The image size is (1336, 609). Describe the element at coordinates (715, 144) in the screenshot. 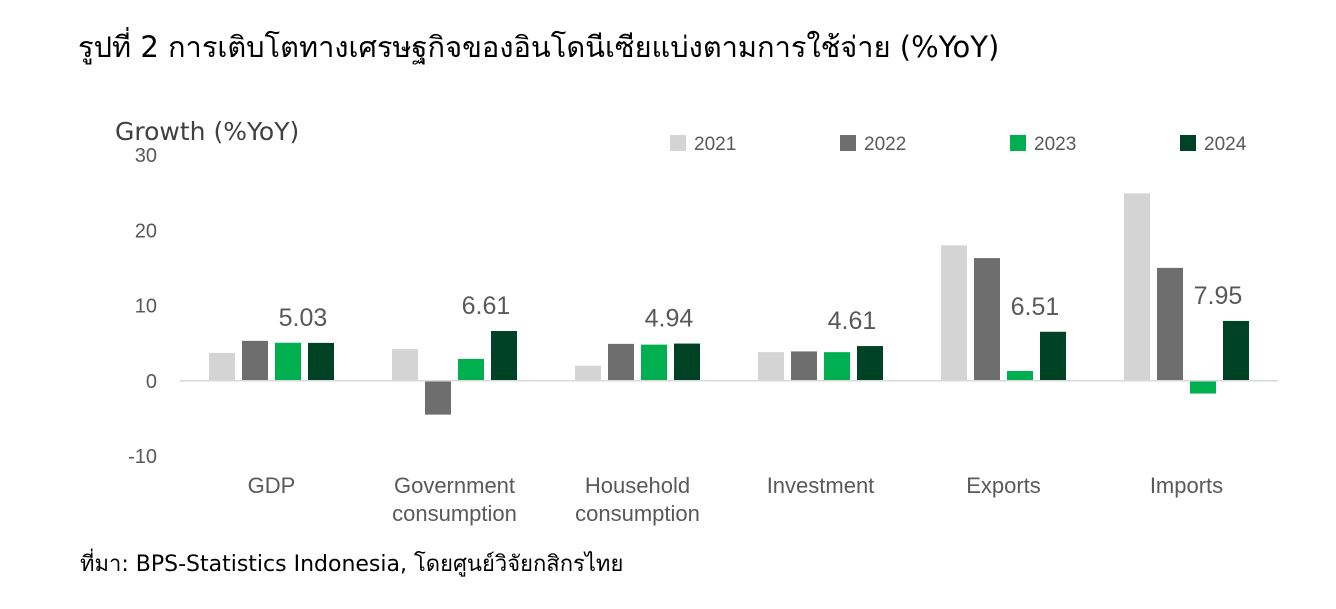

I see `legend-label: 2021` at that location.